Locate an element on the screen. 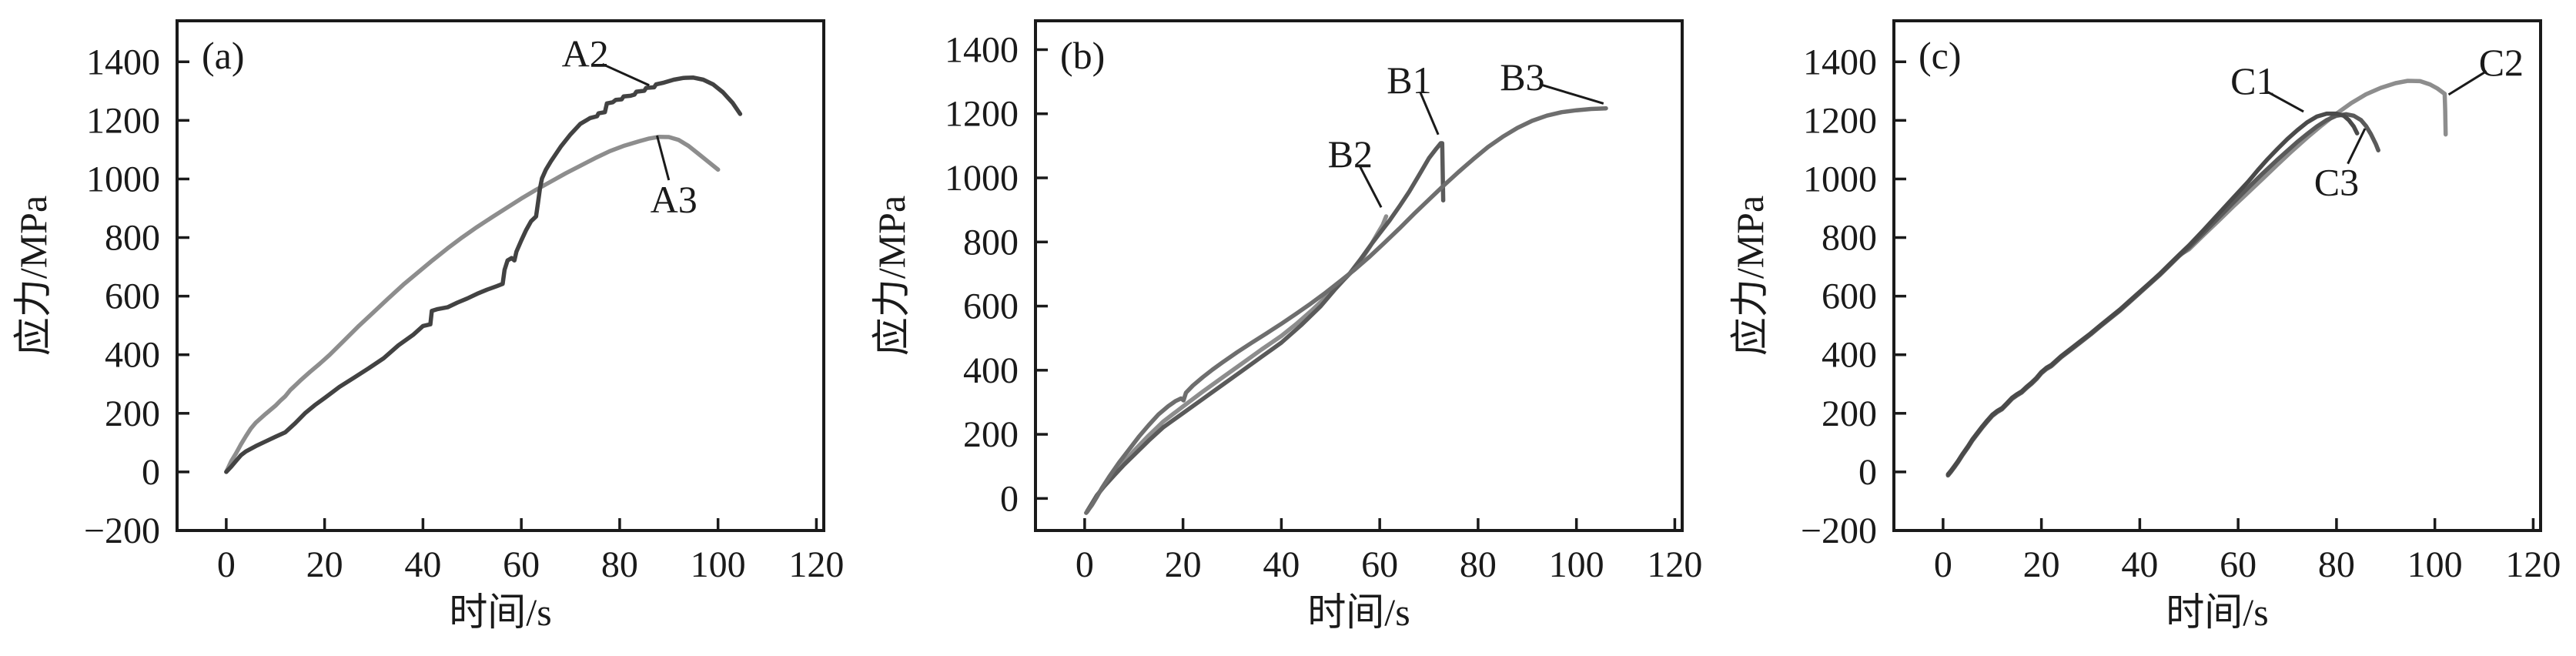  series-label-C1: C1 is located at coordinates (2253, 81).